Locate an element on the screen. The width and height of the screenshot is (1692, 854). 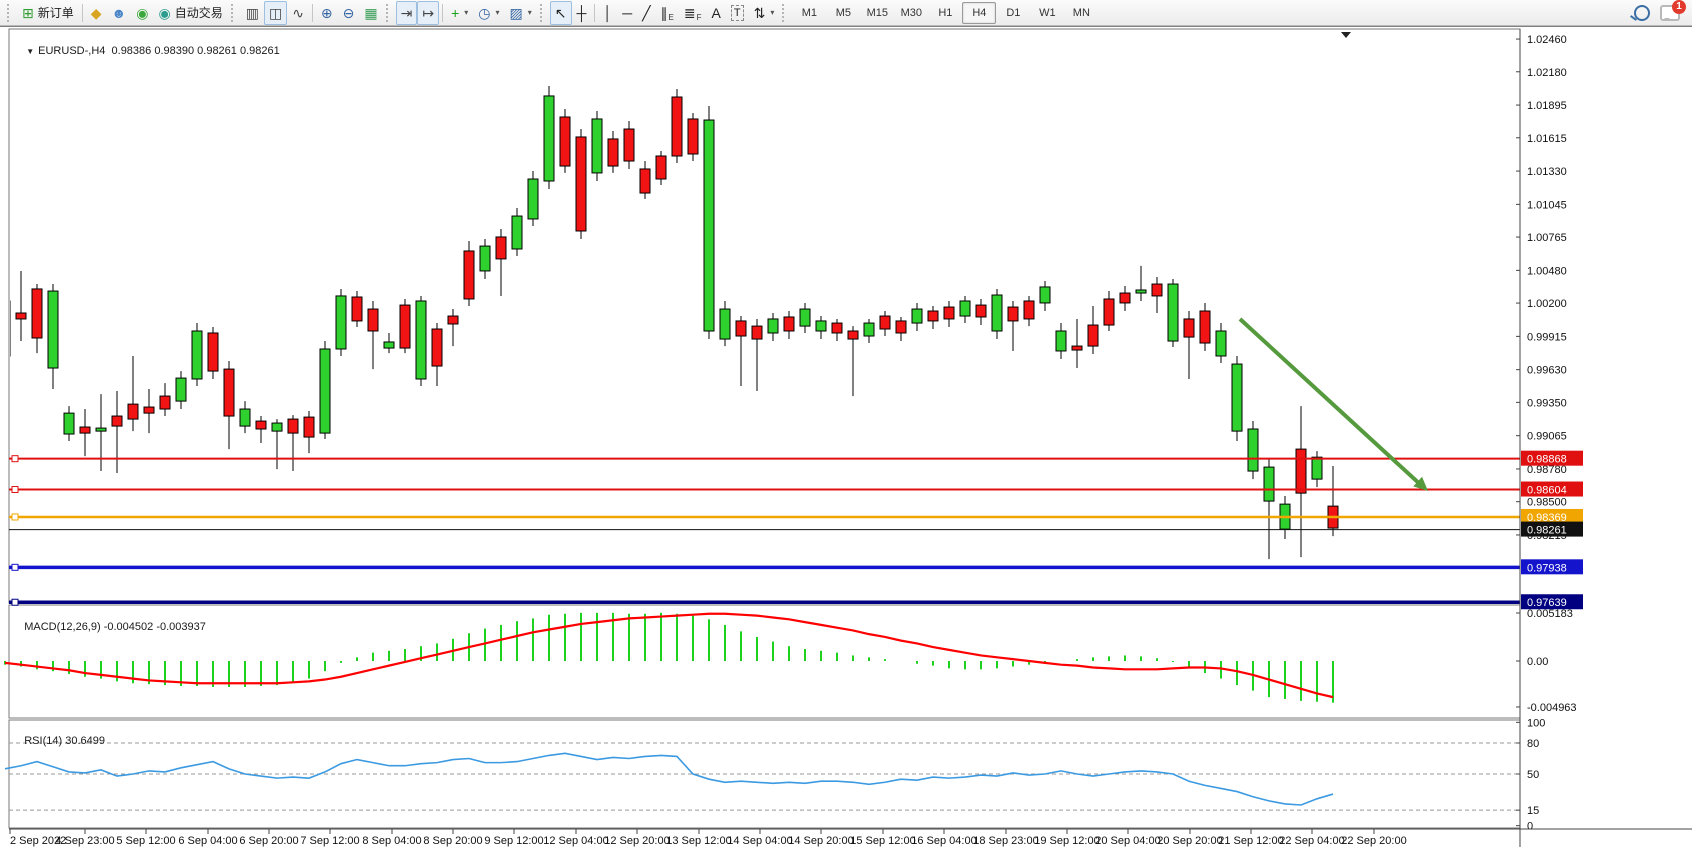
mql-market-button: ◆ is located at coordinates (96, 13).